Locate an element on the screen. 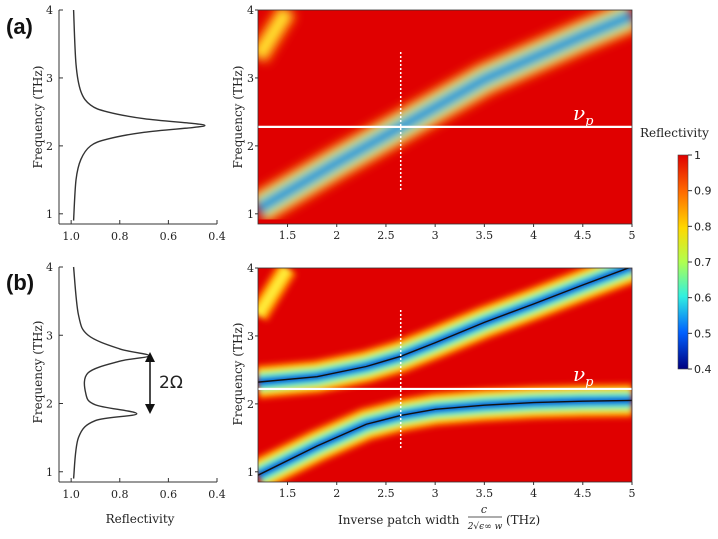  svg-text: 2√ϵ∞ w is located at coordinates (485, 526).